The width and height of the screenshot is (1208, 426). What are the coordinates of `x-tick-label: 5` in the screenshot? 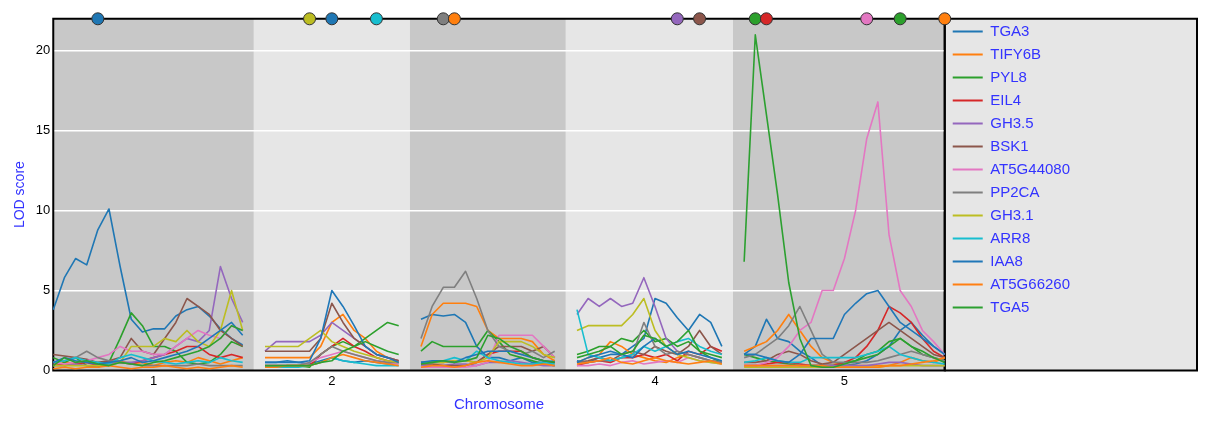 It's located at (844, 380).